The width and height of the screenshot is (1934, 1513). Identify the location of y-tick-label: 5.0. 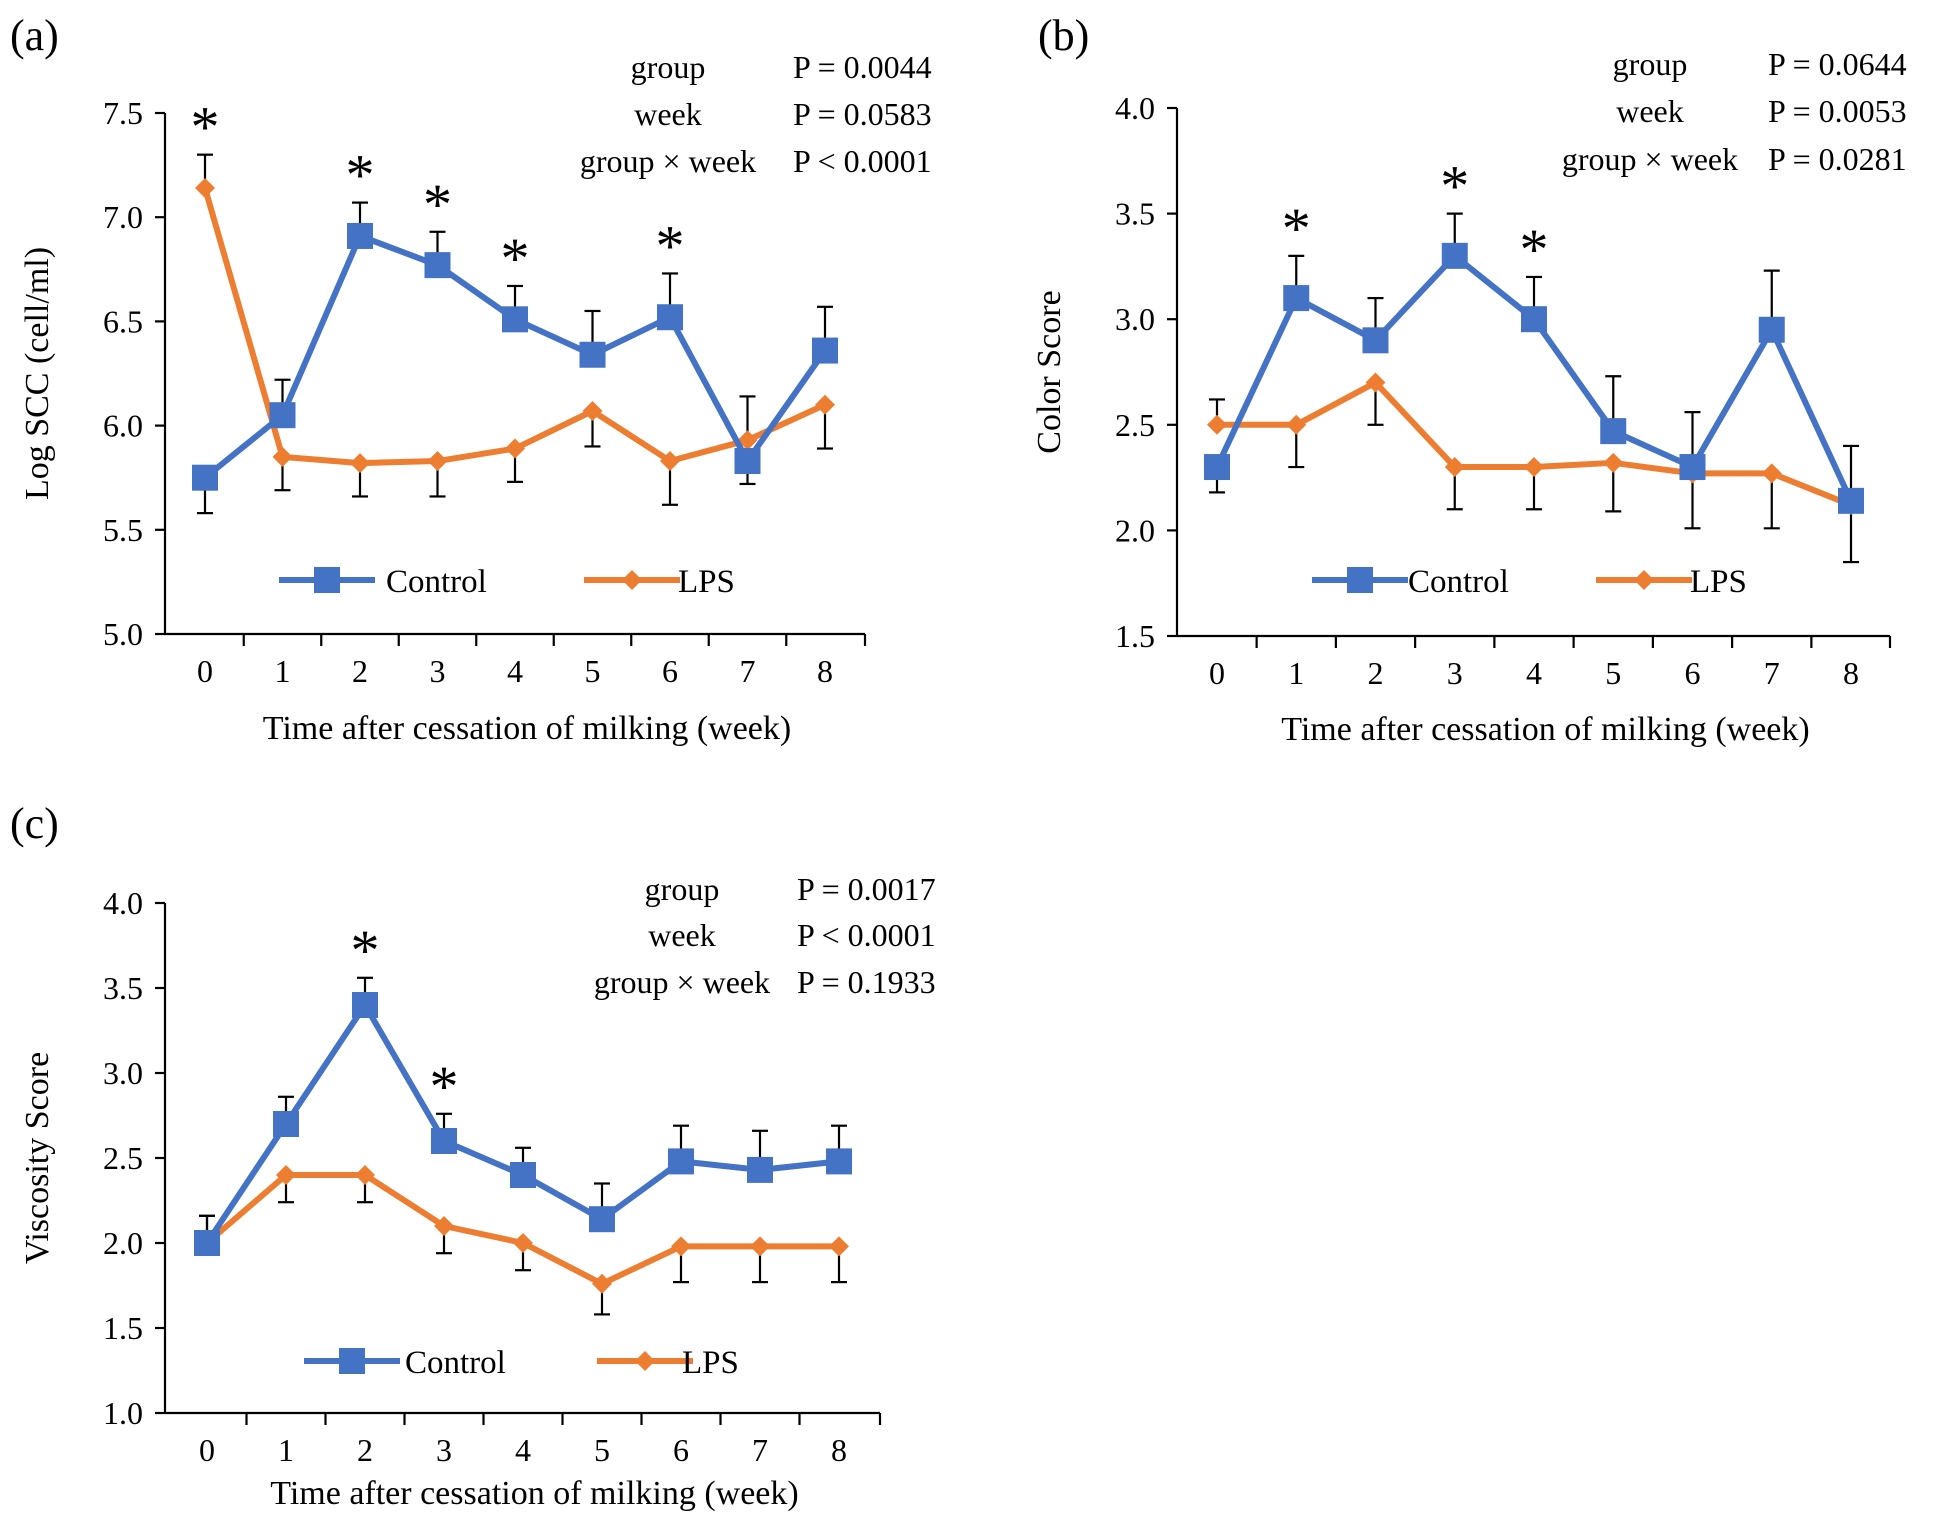
(123, 634).